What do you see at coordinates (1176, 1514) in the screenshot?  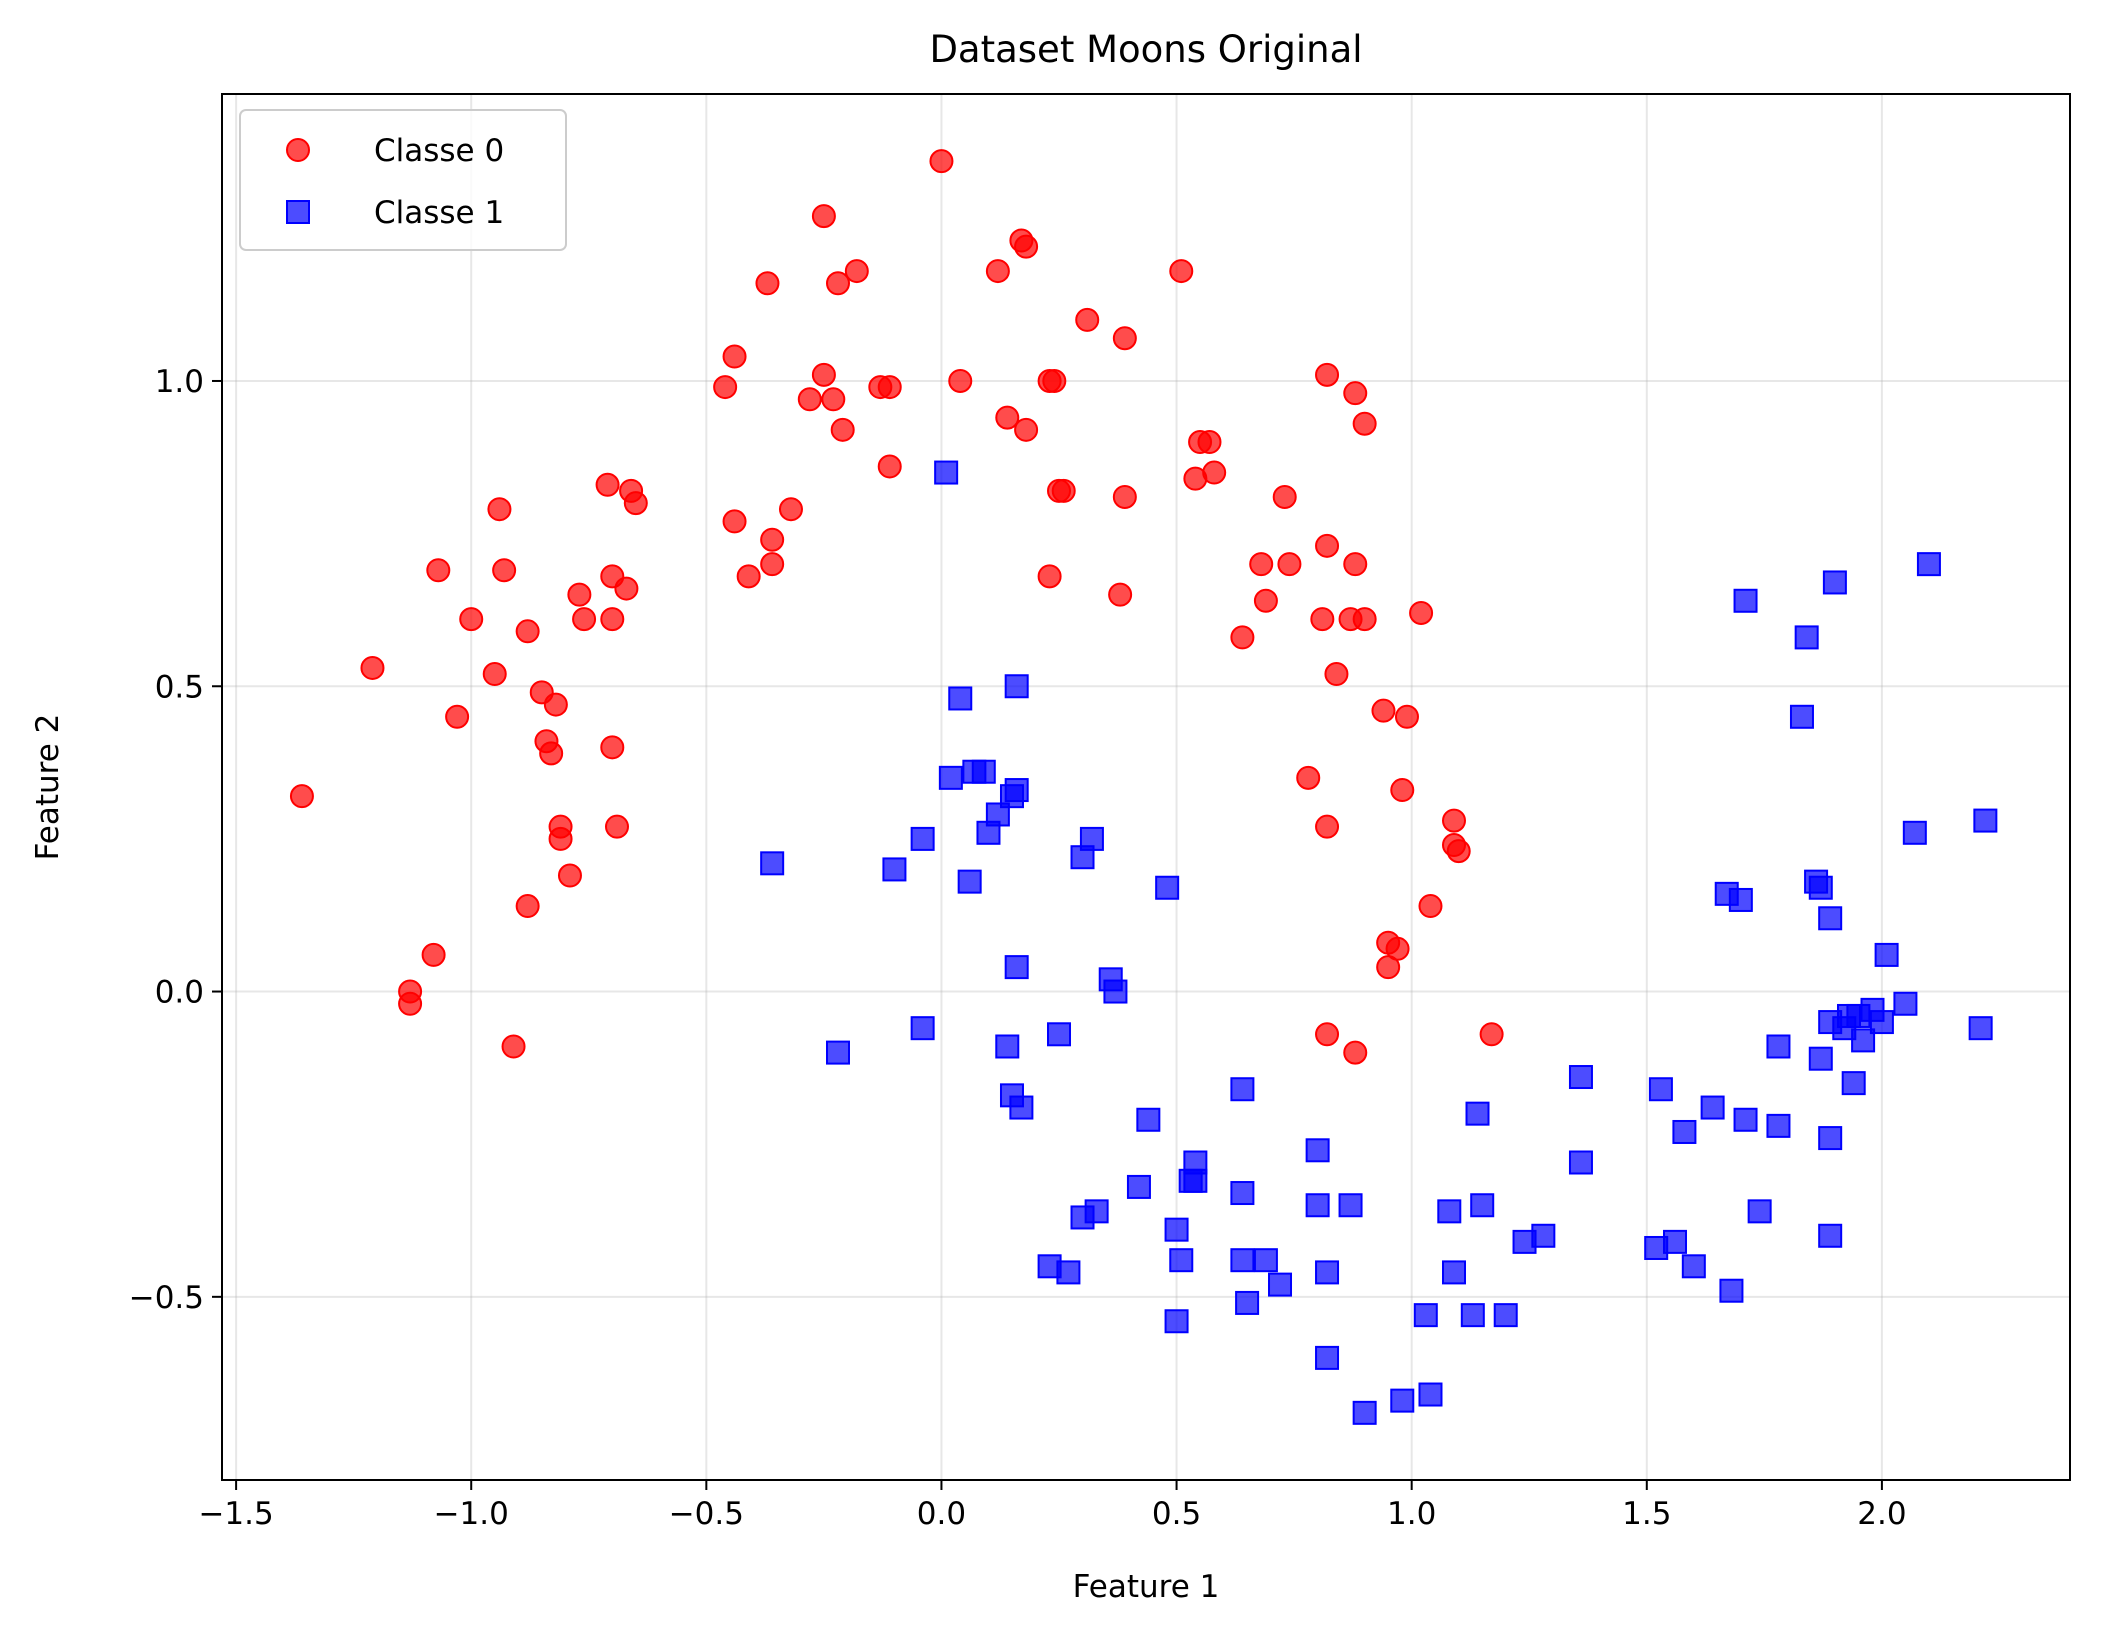 I see `x-tick-label: 0.5` at bounding box center [1176, 1514].